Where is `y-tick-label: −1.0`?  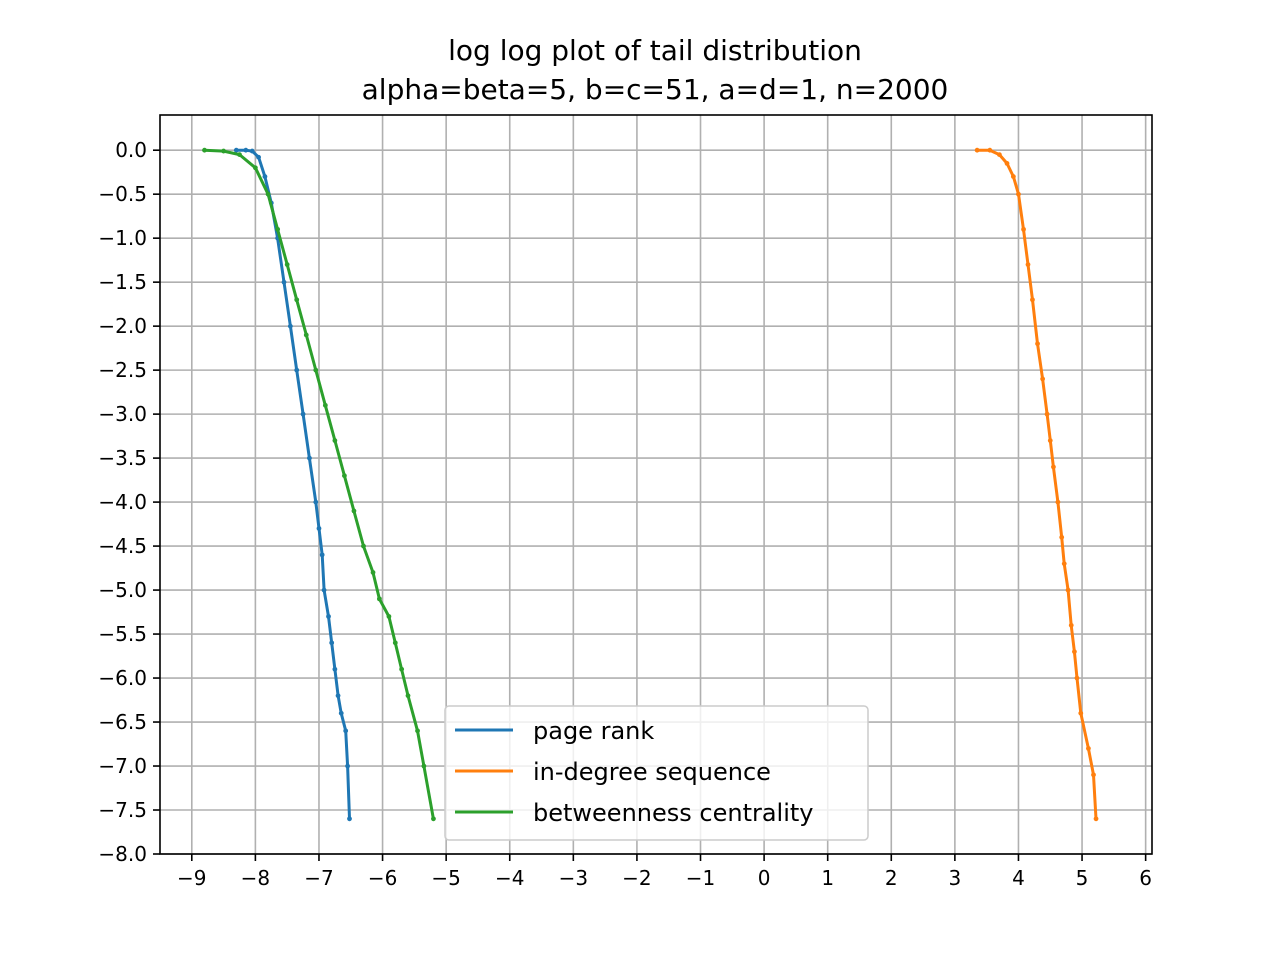
y-tick-label: −1.0 is located at coordinates (122, 238).